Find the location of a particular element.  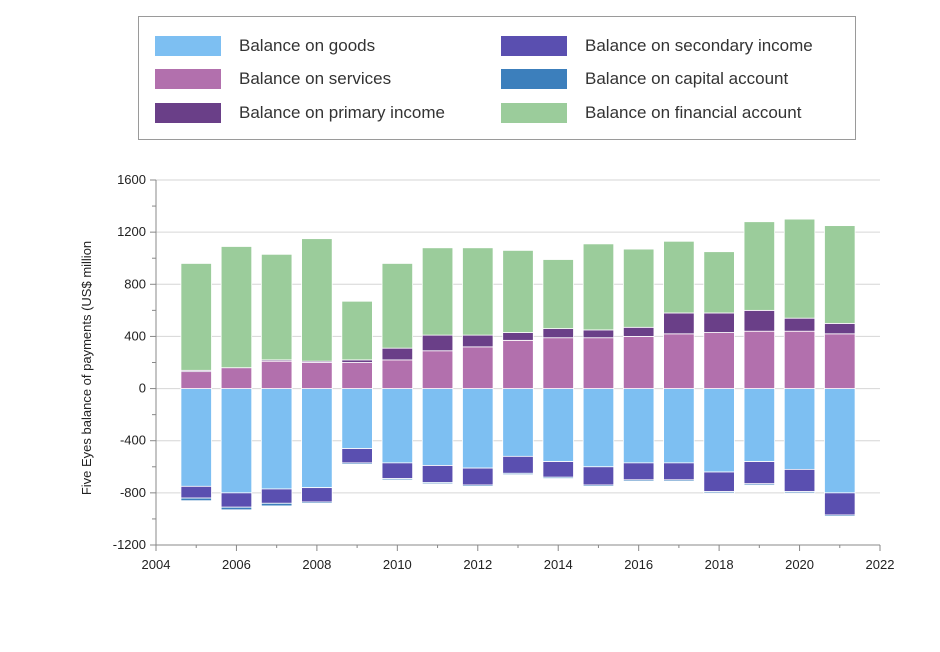

x-tick-label: 2012 is located at coordinates (477, 564).